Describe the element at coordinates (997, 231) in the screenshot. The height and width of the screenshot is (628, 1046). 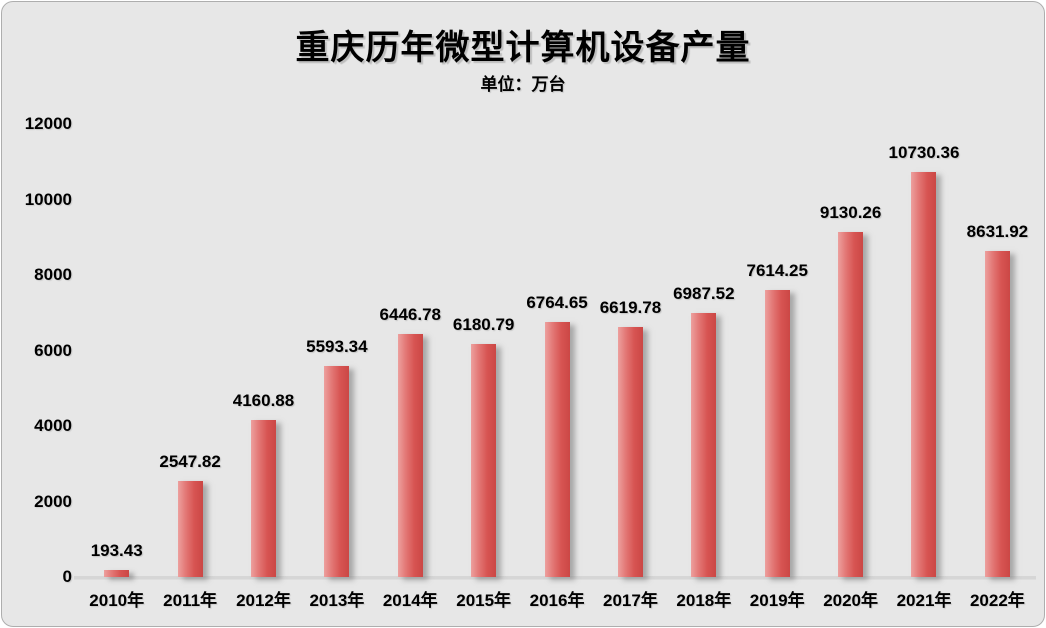
I see `bar-value-label: 8631.92` at that location.